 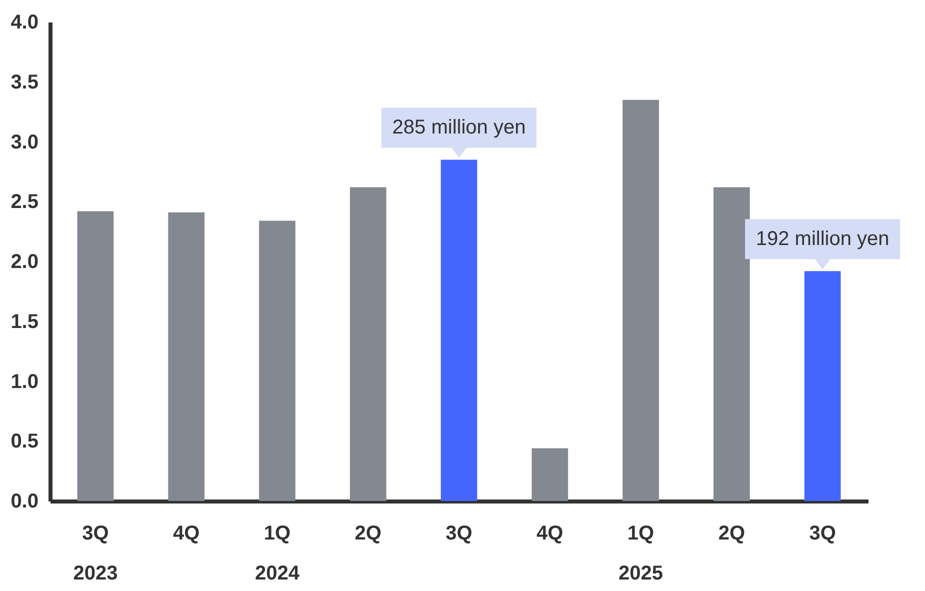 I want to click on y-tick-label: 4.0, so click(x=24, y=23).